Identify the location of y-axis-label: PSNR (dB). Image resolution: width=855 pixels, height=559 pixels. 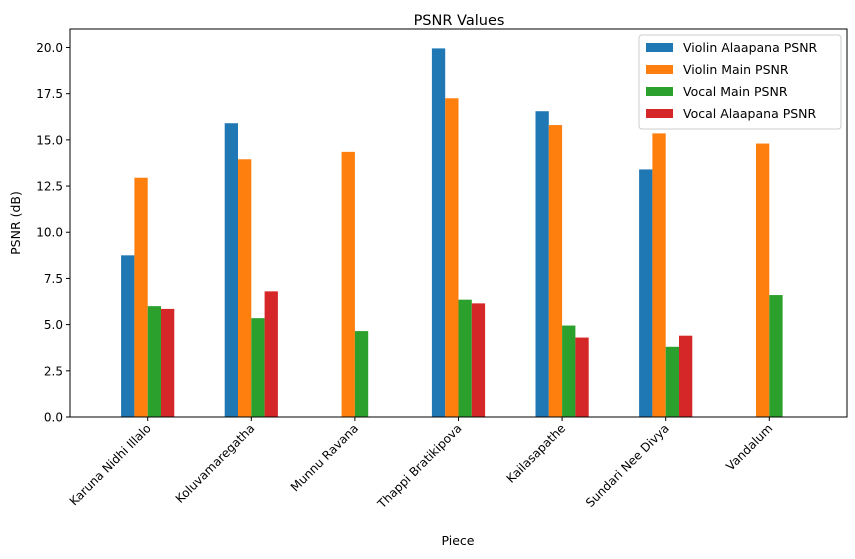
(15, 223).